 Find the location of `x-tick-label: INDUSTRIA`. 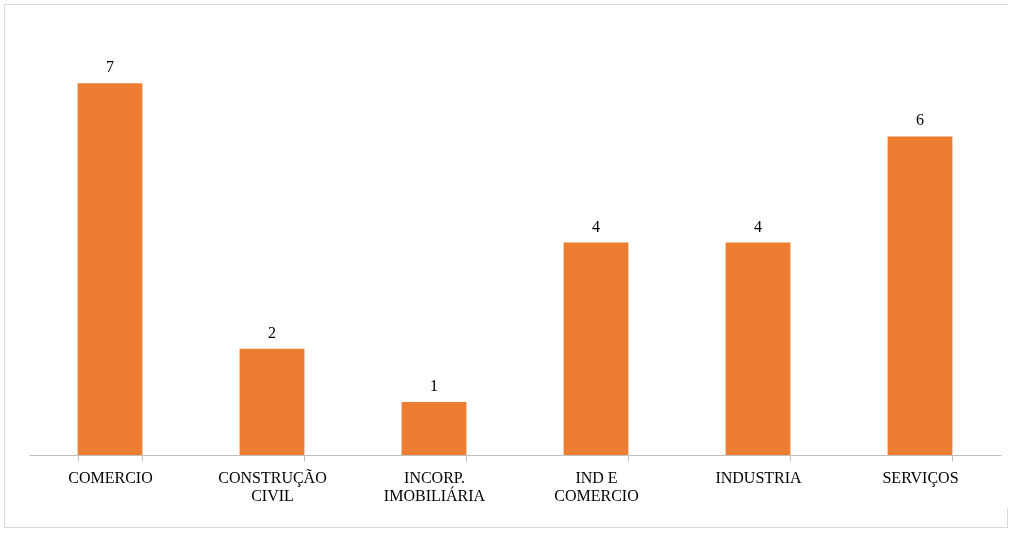

x-tick-label: INDUSTRIA is located at coordinates (759, 477).